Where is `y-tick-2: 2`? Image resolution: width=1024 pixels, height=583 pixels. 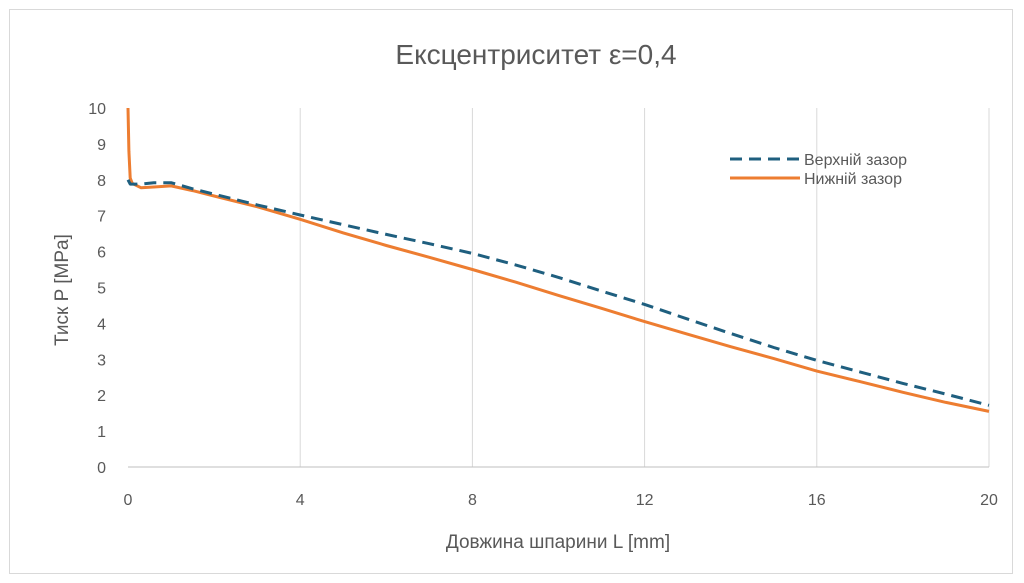
y-tick-2: 2 is located at coordinates (101, 396).